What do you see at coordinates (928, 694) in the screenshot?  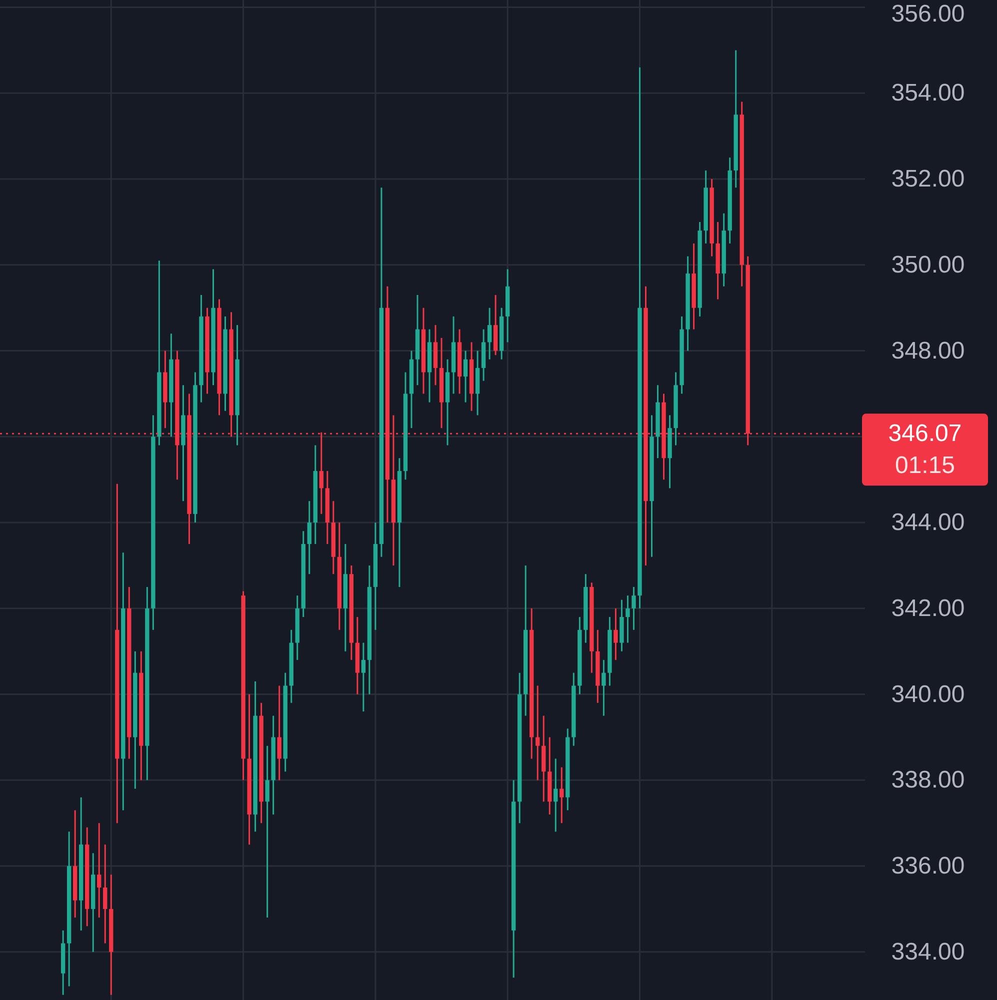 I see `y-tick-label: 340.00` at bounding box center [928, 694].